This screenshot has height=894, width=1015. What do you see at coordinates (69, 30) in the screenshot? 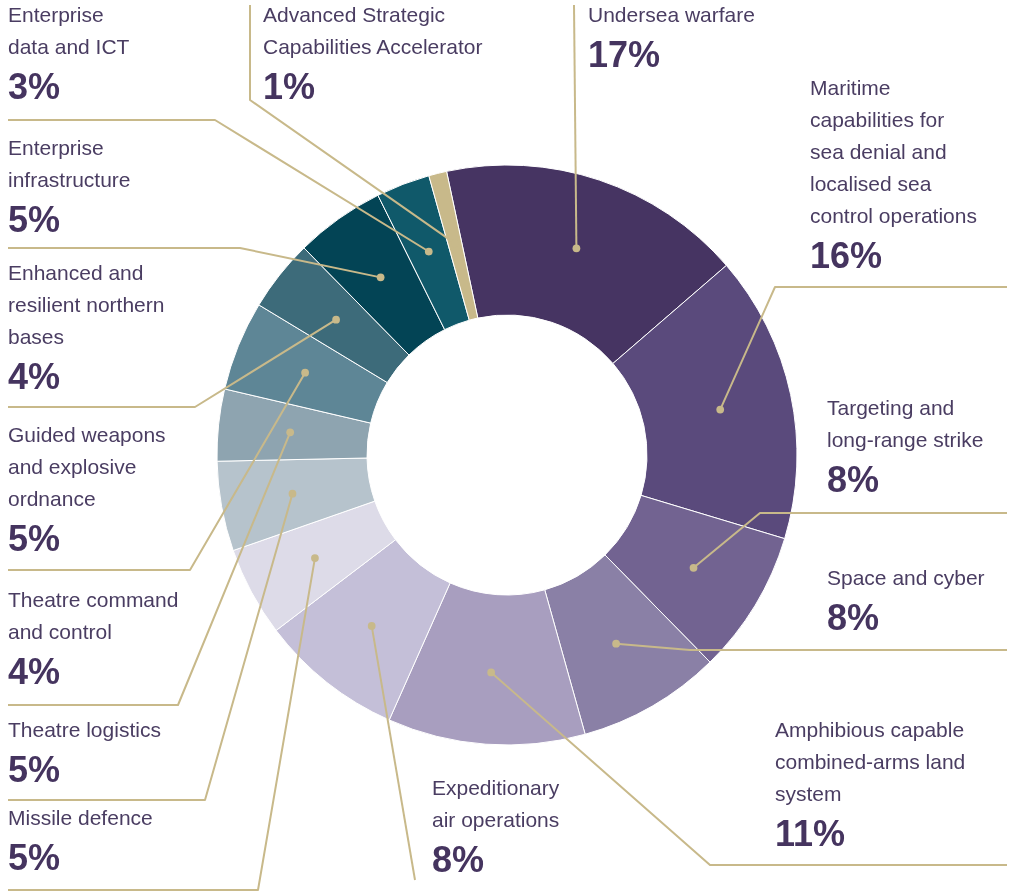
I see `slice-label: Enterprise data and ICT` at bounding box center [69, 30].